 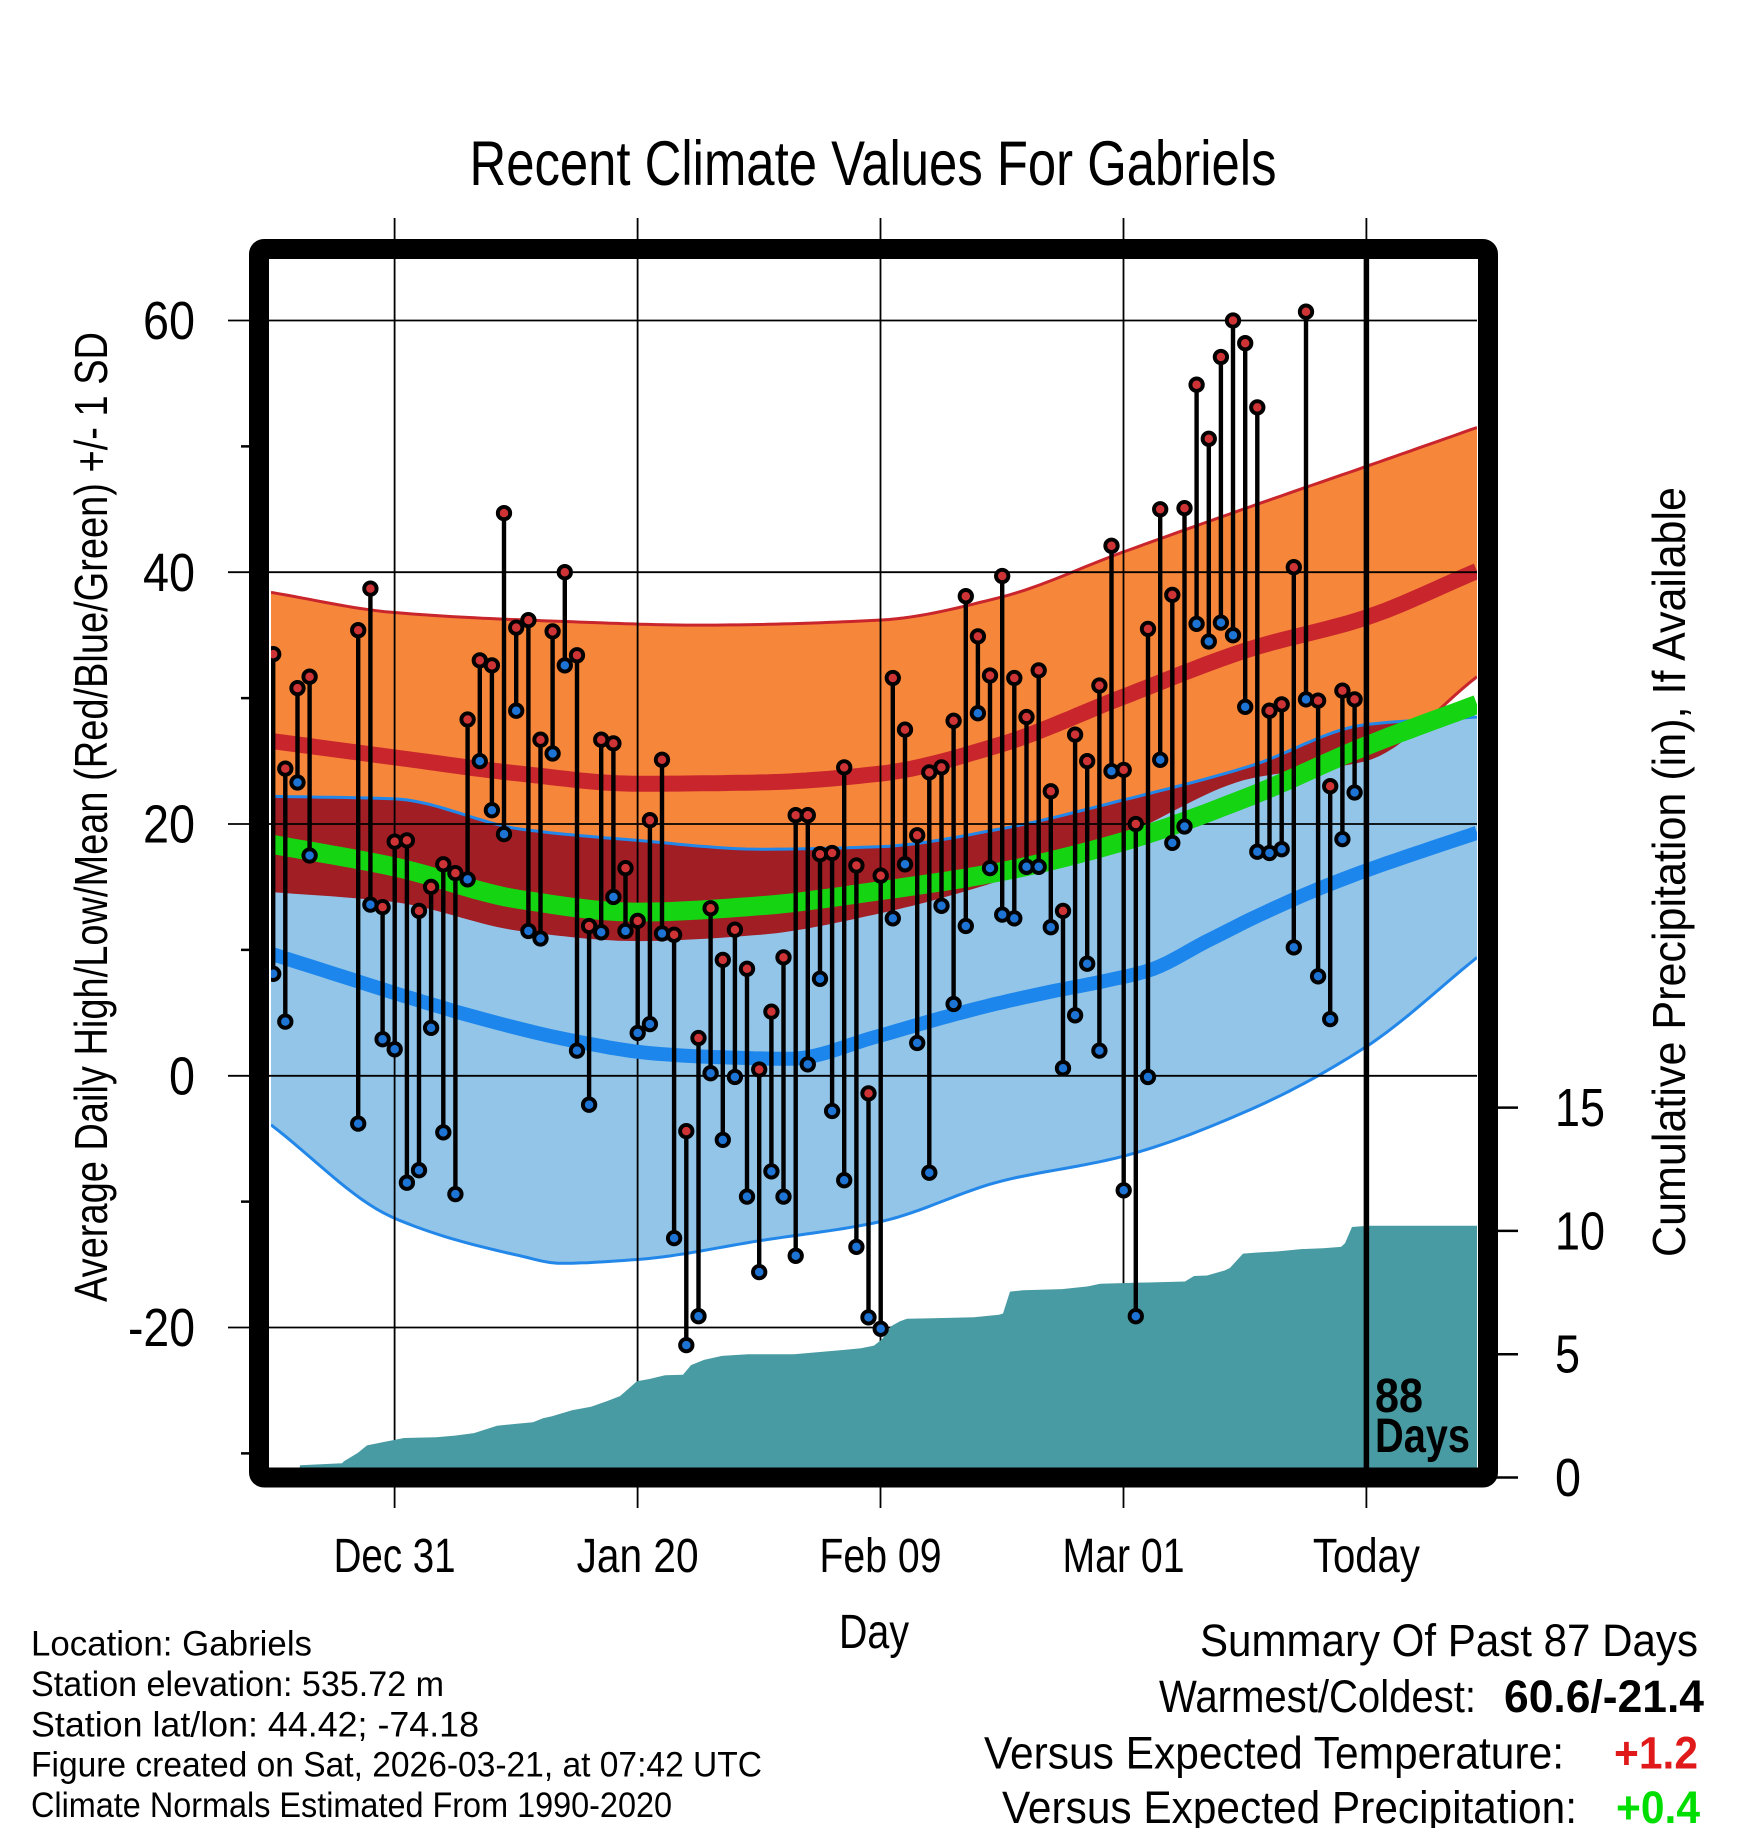 What do you see at coordinates (1449, 1640) in the screenshot?
I see `svg-text: Summary Of Past 87 Days` at bounding box center [1449, 1640].